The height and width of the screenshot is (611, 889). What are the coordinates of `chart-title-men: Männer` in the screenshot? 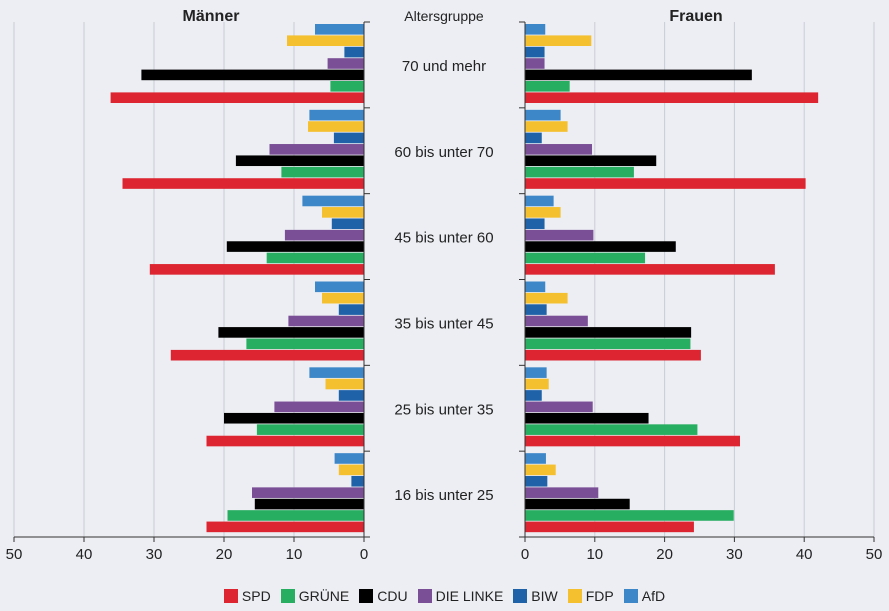 It's located at (211, 16).